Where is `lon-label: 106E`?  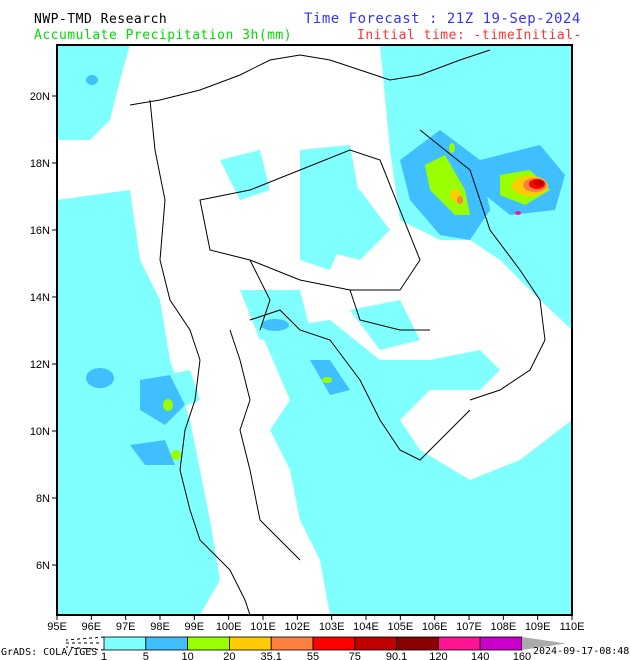 lon-label: 106E is located at coordinates (435, 627).